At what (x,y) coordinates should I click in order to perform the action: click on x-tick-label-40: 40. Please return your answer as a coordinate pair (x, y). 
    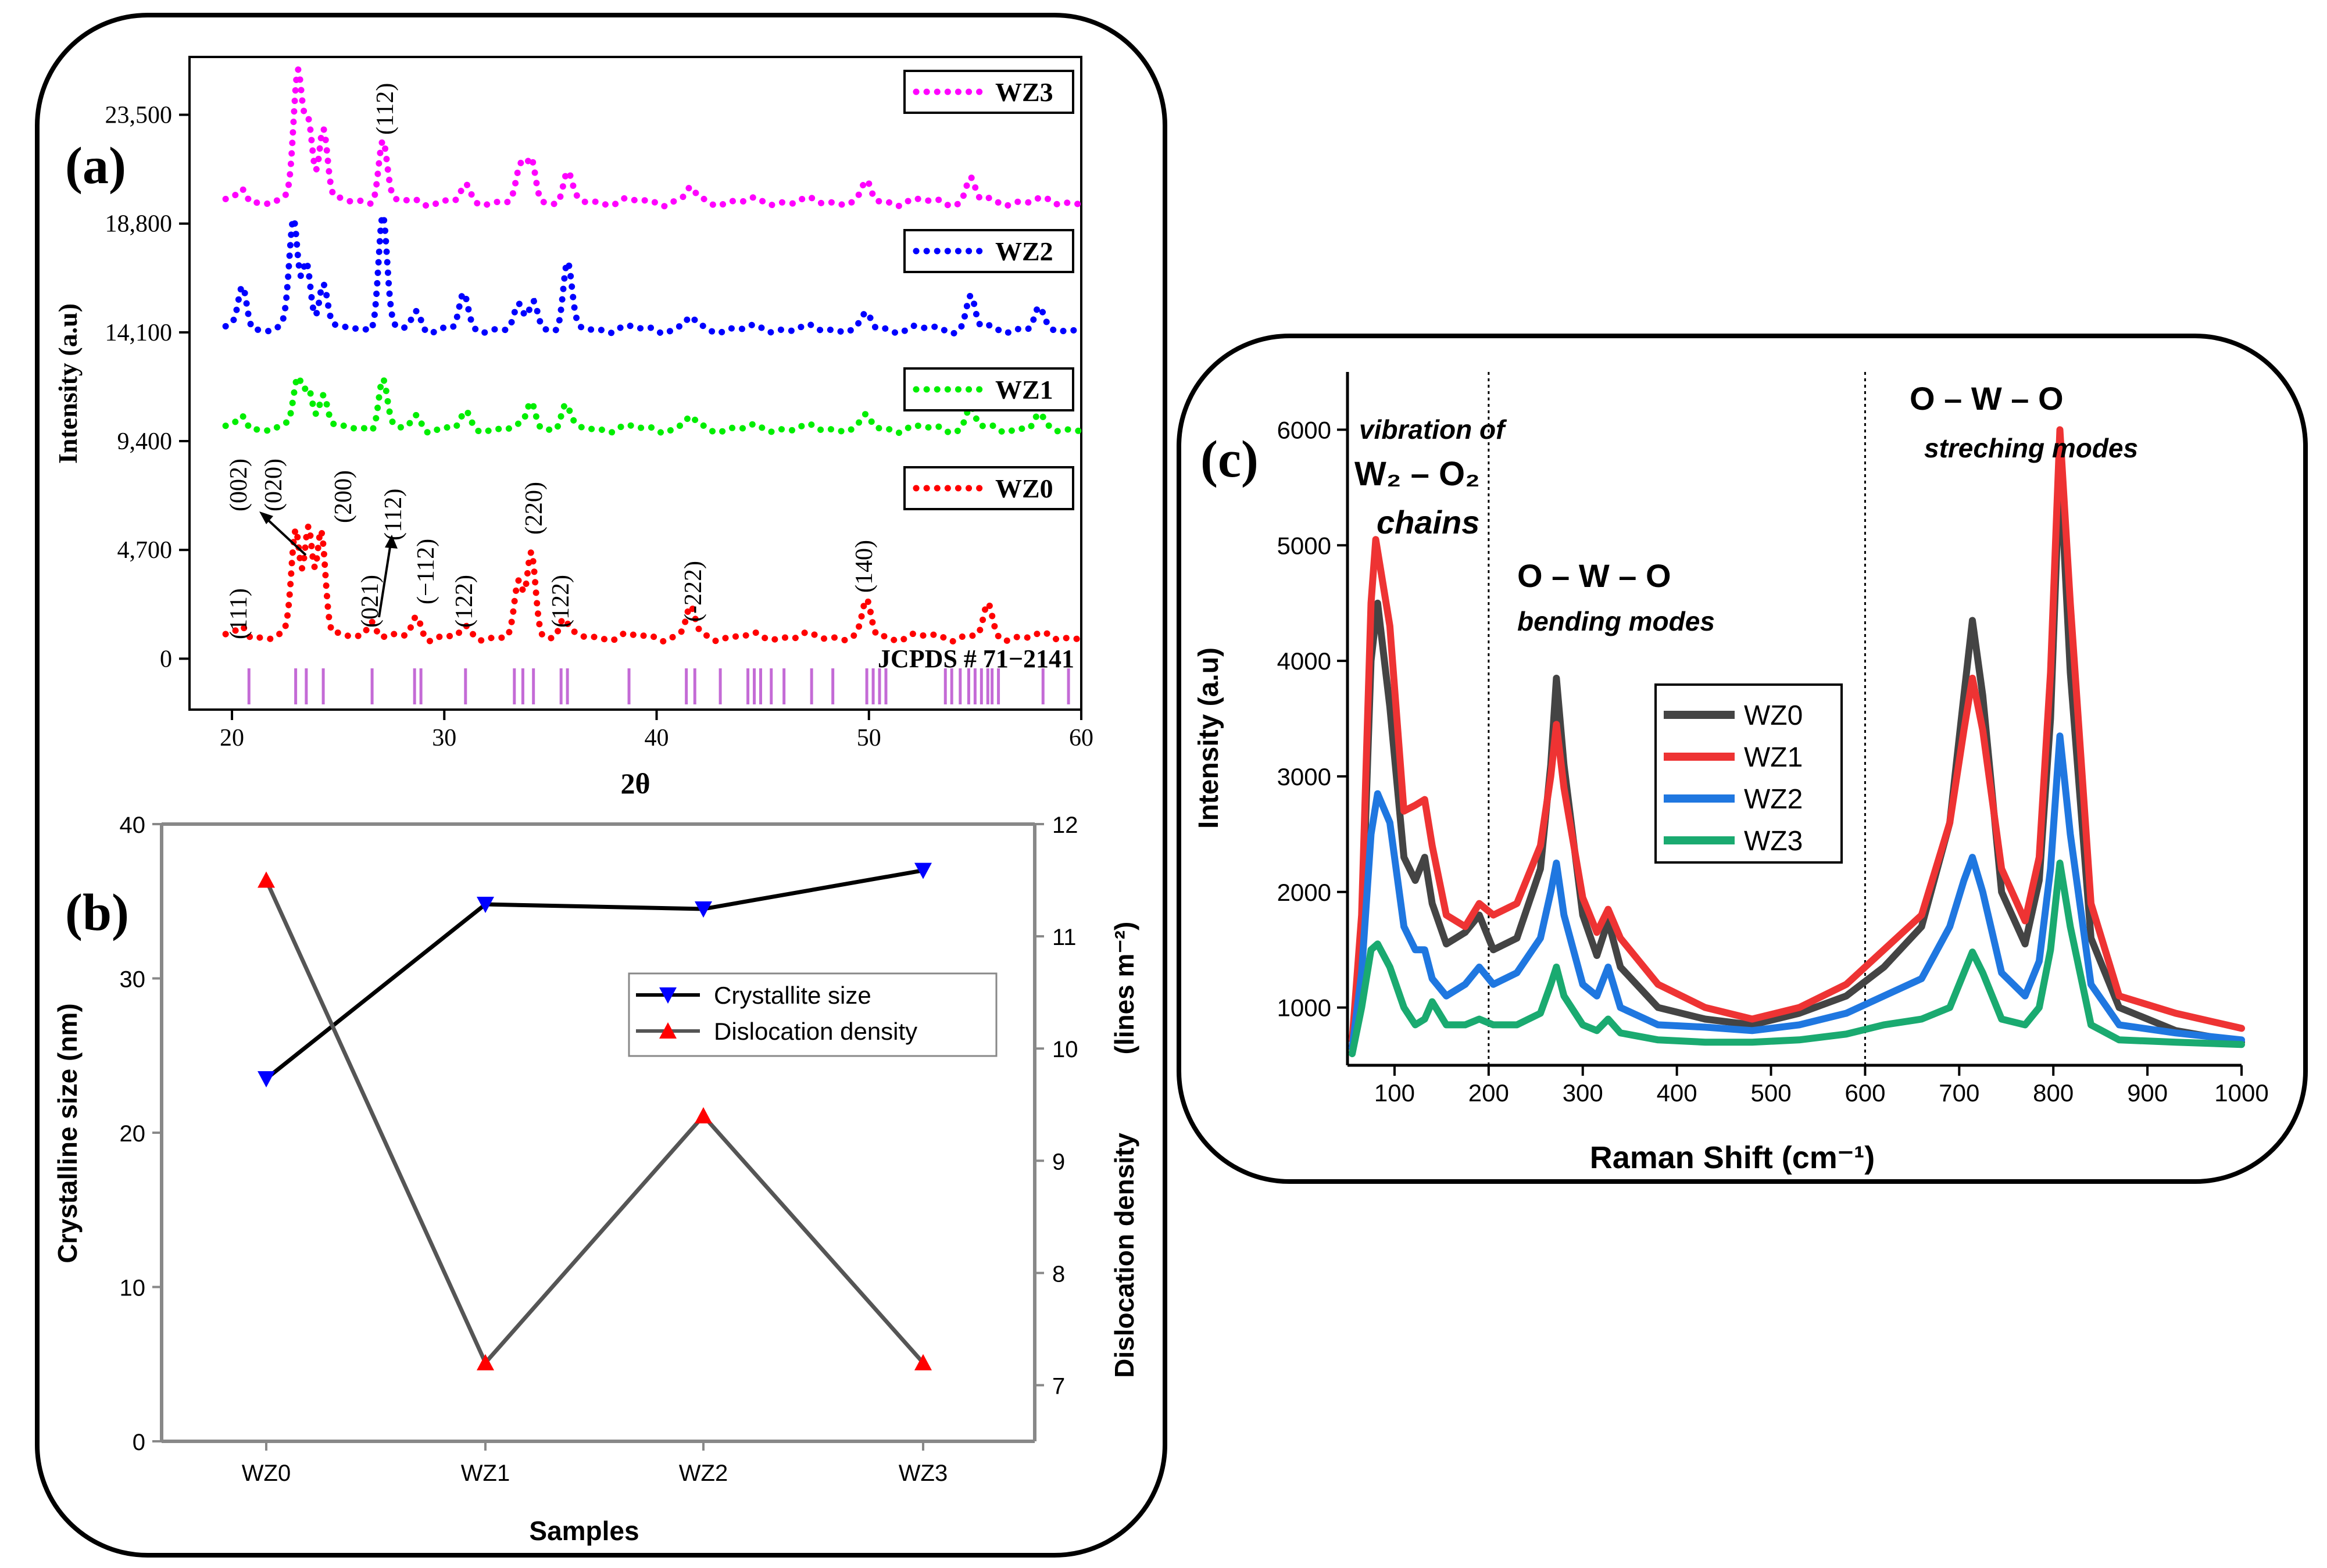
    Looking at the image, I should click on (657, 738).